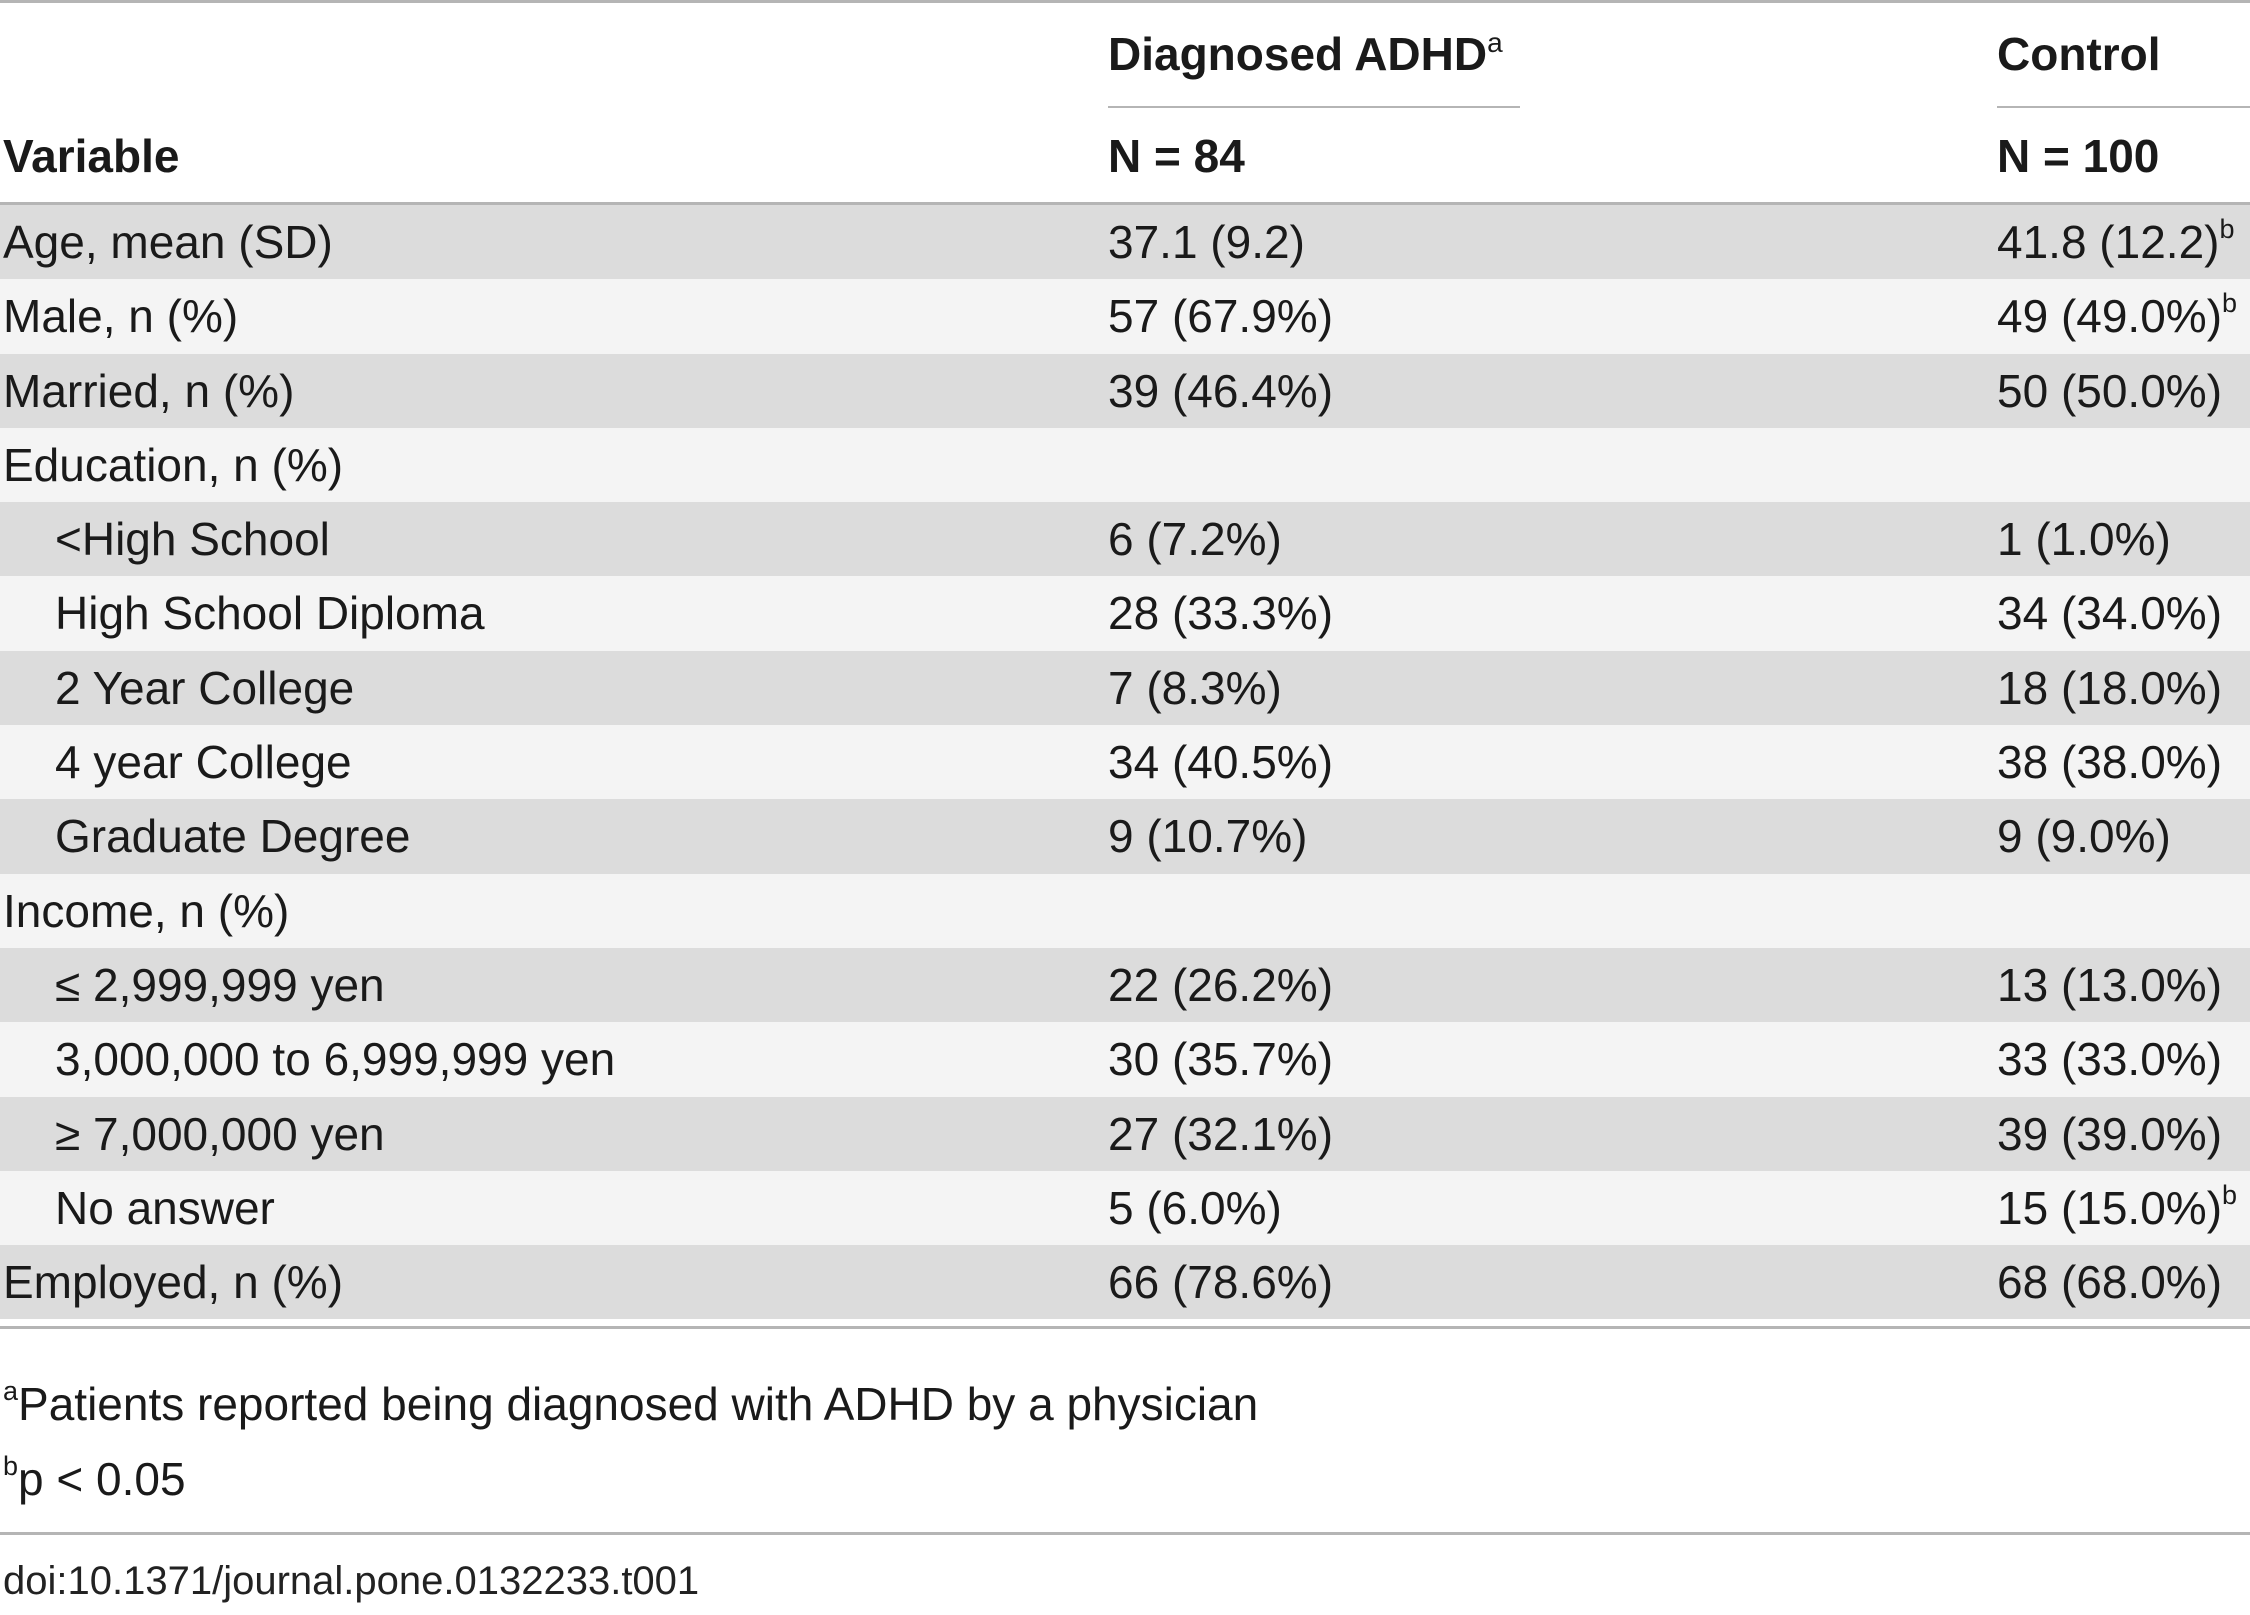  I want to click on row-label: Age, mean (SD), so click(168, 242).